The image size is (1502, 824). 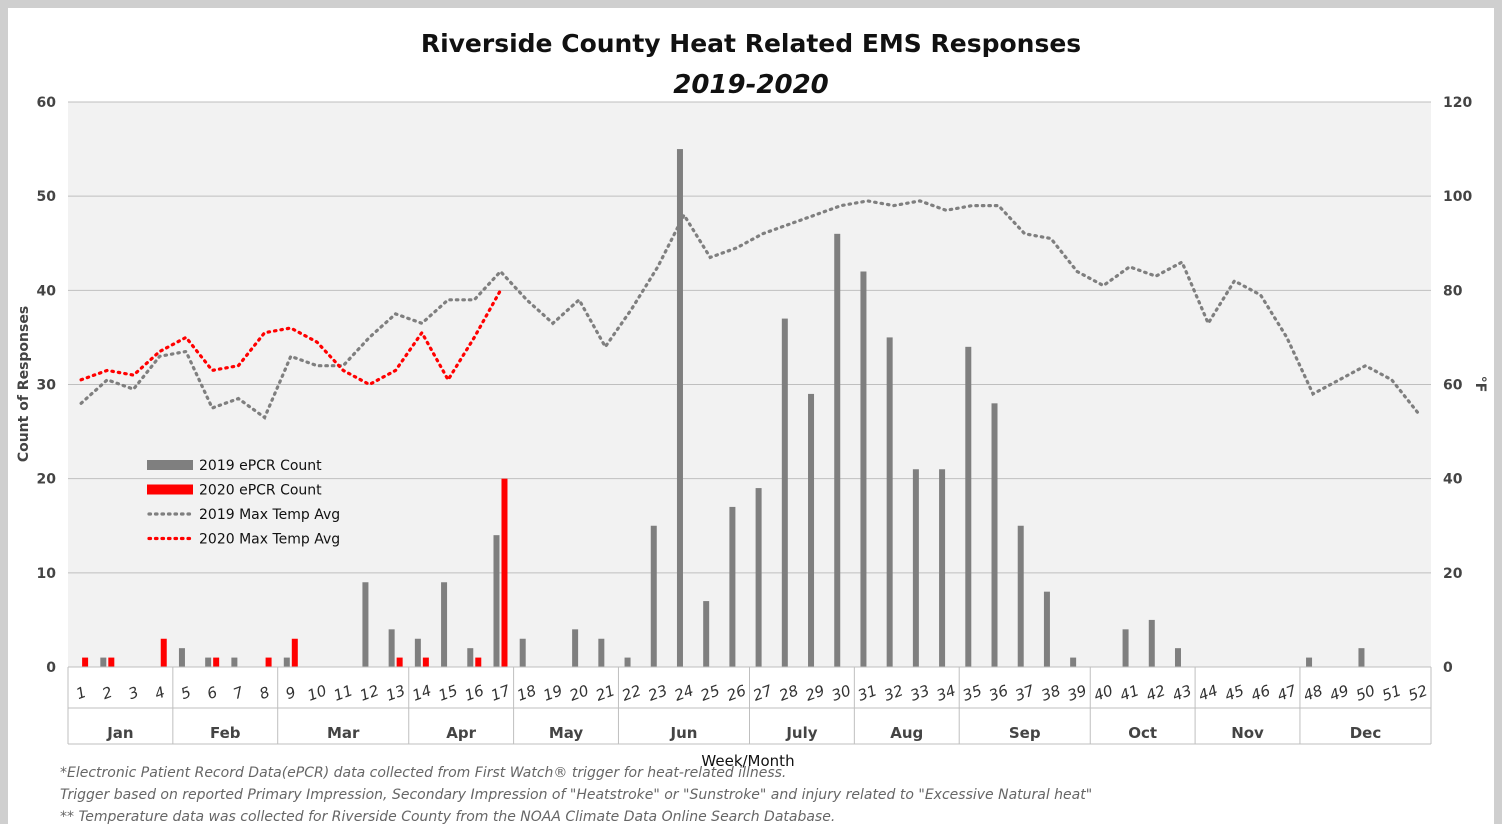 I want to click on x-tick-label: 13, so click(x=396, y=692).